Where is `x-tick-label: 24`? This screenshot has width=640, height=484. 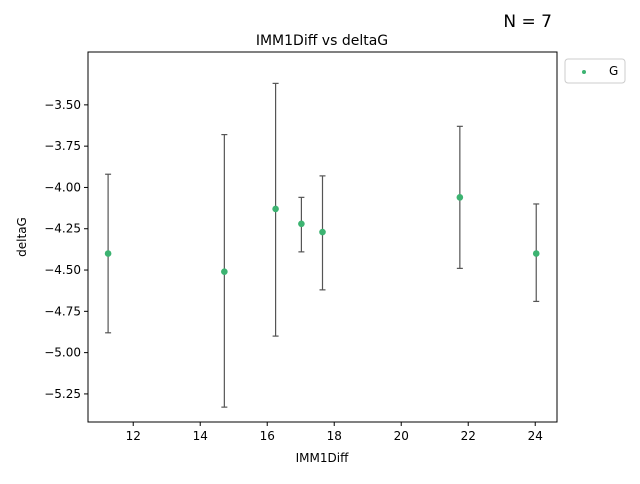
x-tick-label: 24 is located at coordinates (535, 436).